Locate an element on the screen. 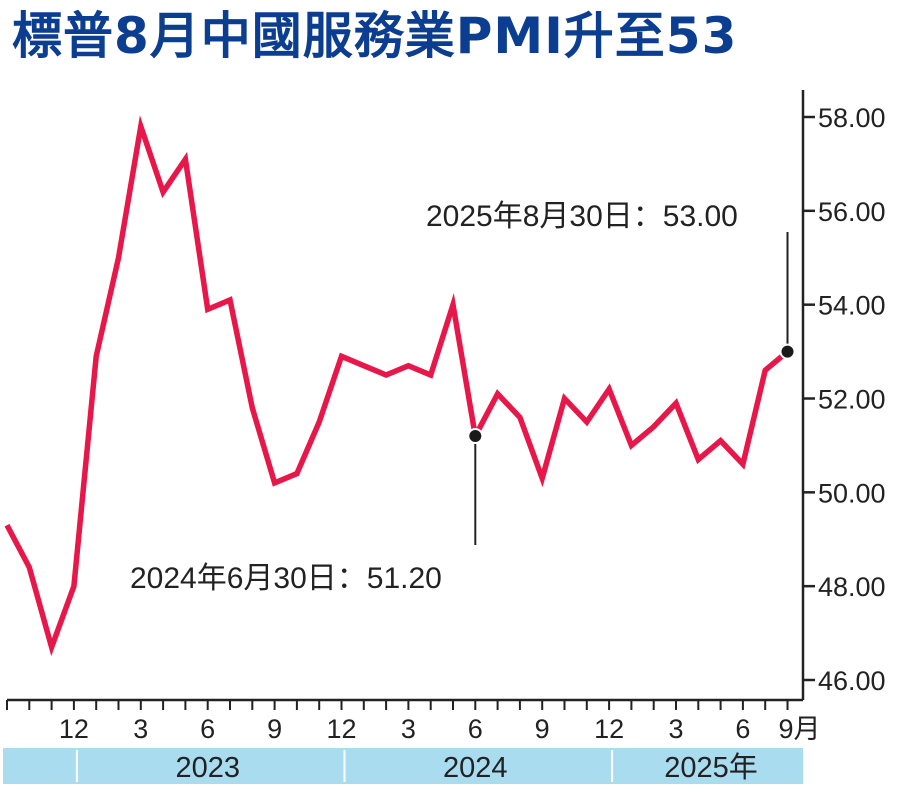 This screenshot has height=792, width=907. y-tick-label: 52.00 is located at coordinates (852, 400).